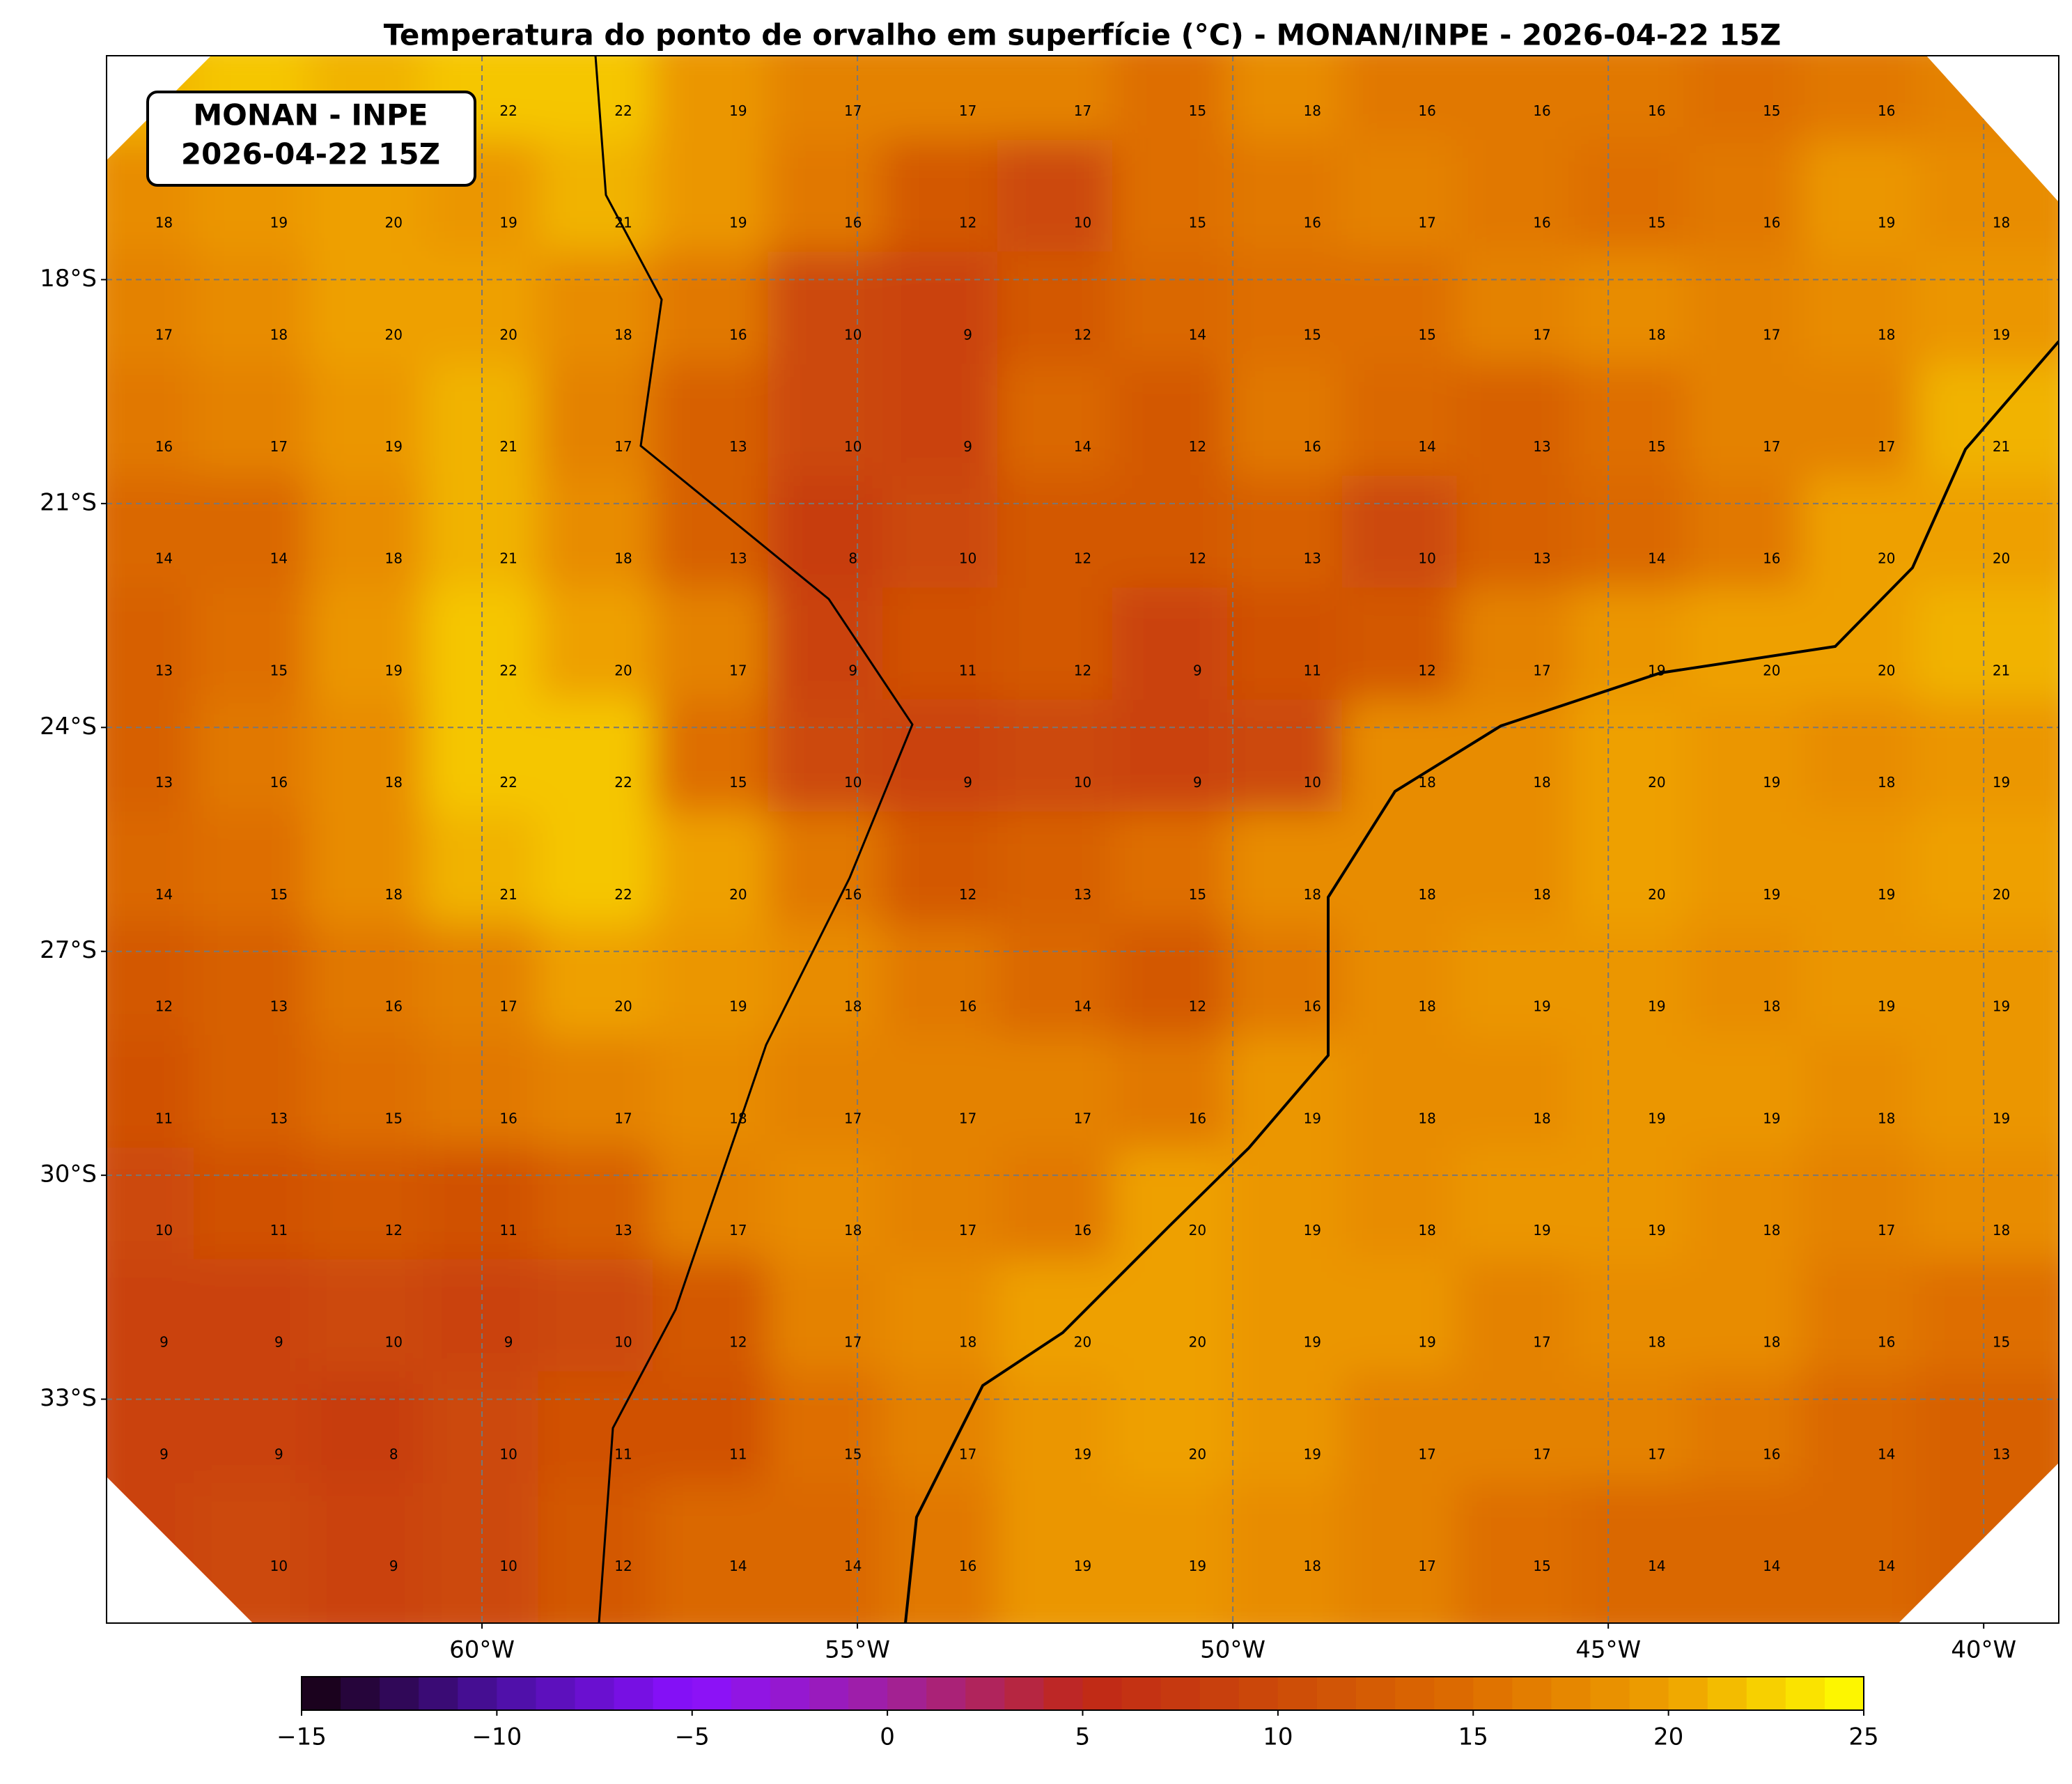  What do you see at coordinates (1232, 1650) in the screenshot?
I see `x-tick-label: 50°W` at bounding box center [1232, 1650].